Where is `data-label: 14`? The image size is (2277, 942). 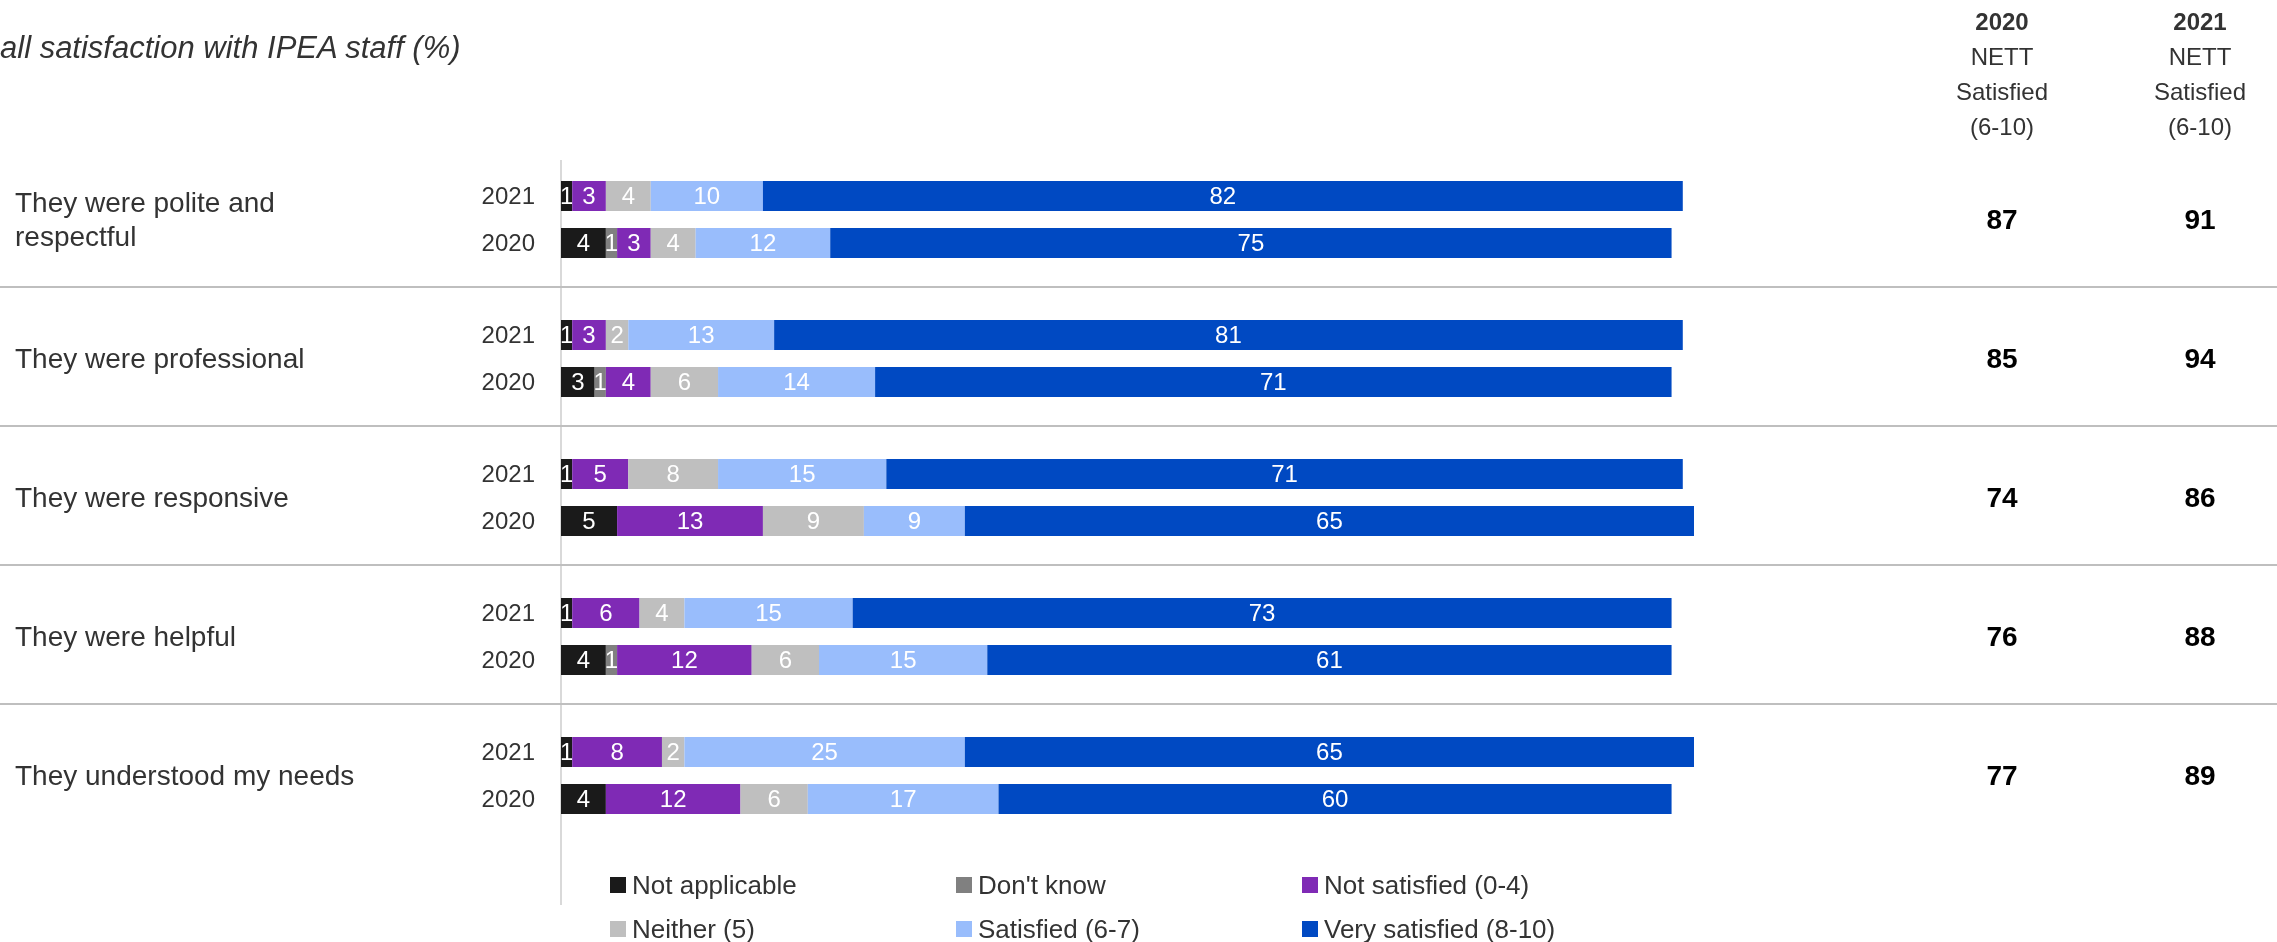
data-label: 14 is located at coordinates (796, 382).